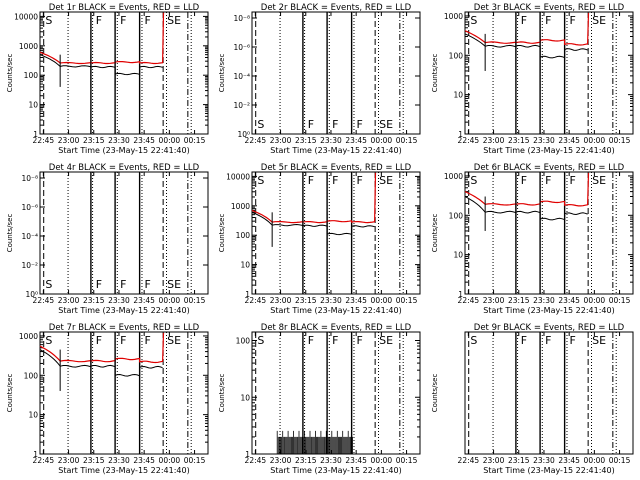 The width and height of the screenshot is (640, 480). Describe the element at coordinates (29, 265) in the screenshot. I see `y-tick-label: 10⁻²` at that location.